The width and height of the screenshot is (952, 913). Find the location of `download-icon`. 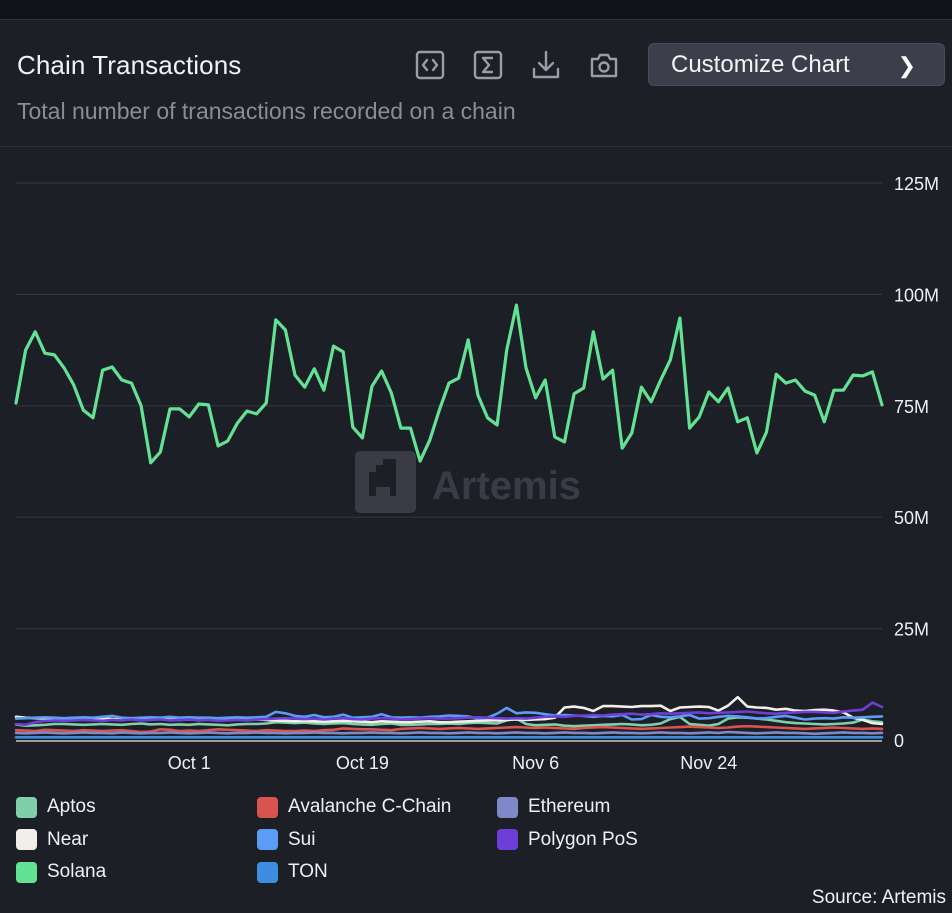

download-icon is located at coordinates (546, 64).